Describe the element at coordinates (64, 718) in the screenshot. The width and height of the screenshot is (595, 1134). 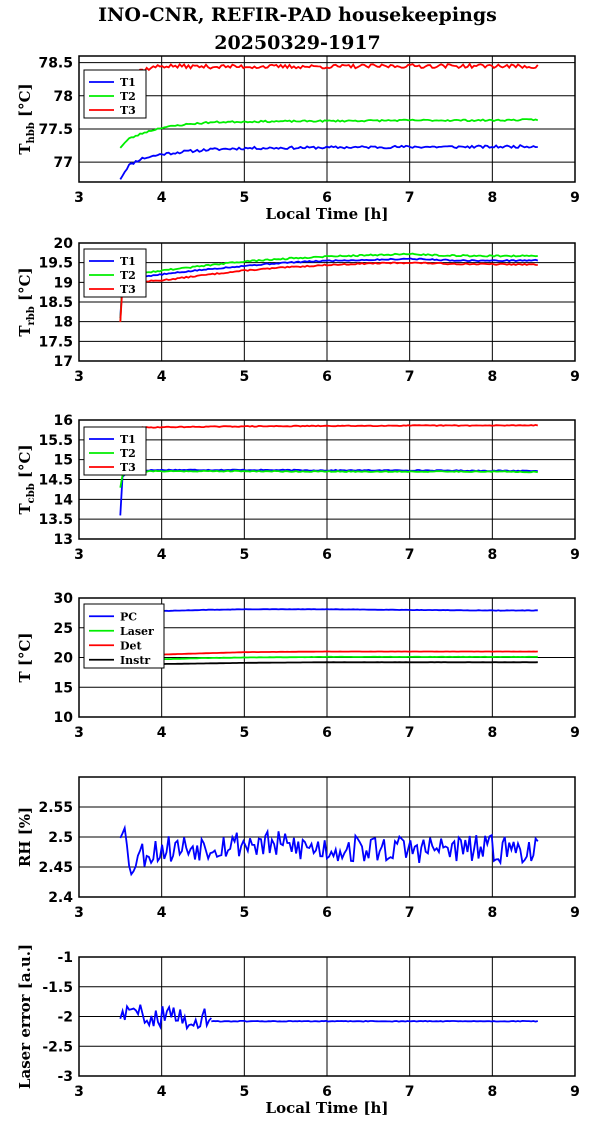
I see `y-tick-label: 10` at that location.